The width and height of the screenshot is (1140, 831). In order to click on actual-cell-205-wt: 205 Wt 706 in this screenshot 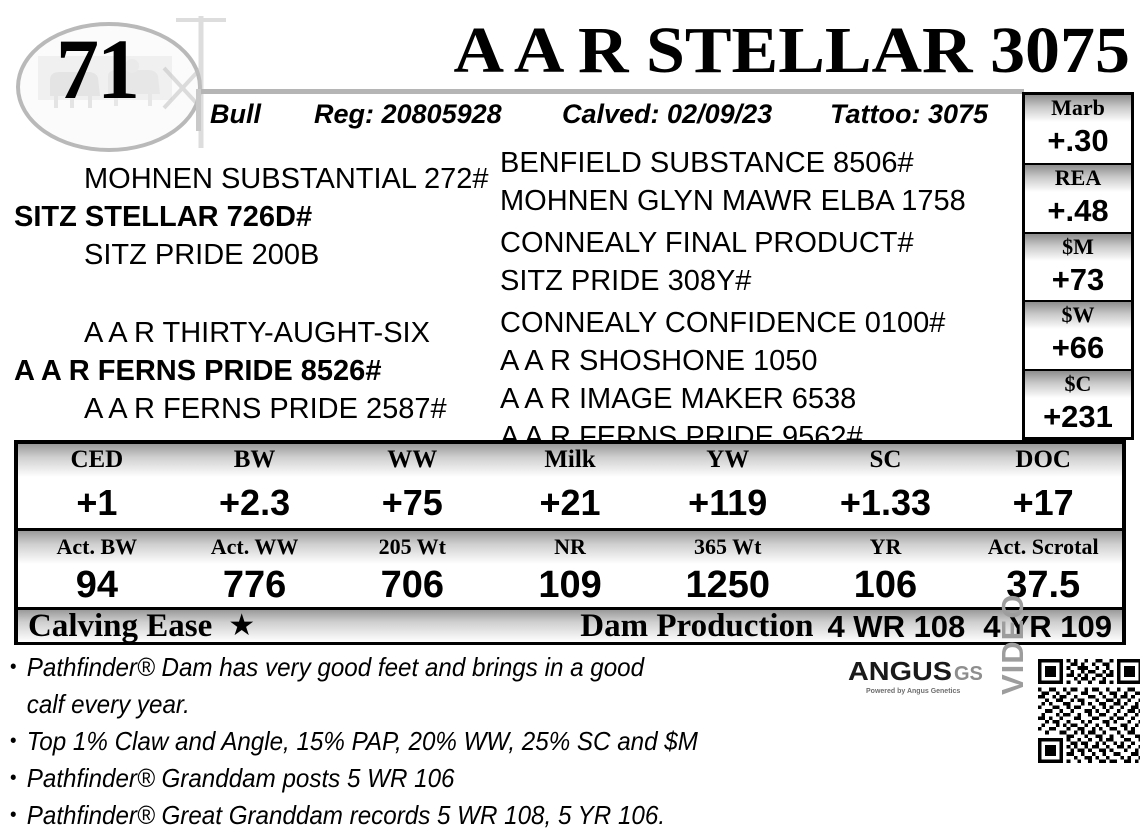, I will do `click(412, 569)`.